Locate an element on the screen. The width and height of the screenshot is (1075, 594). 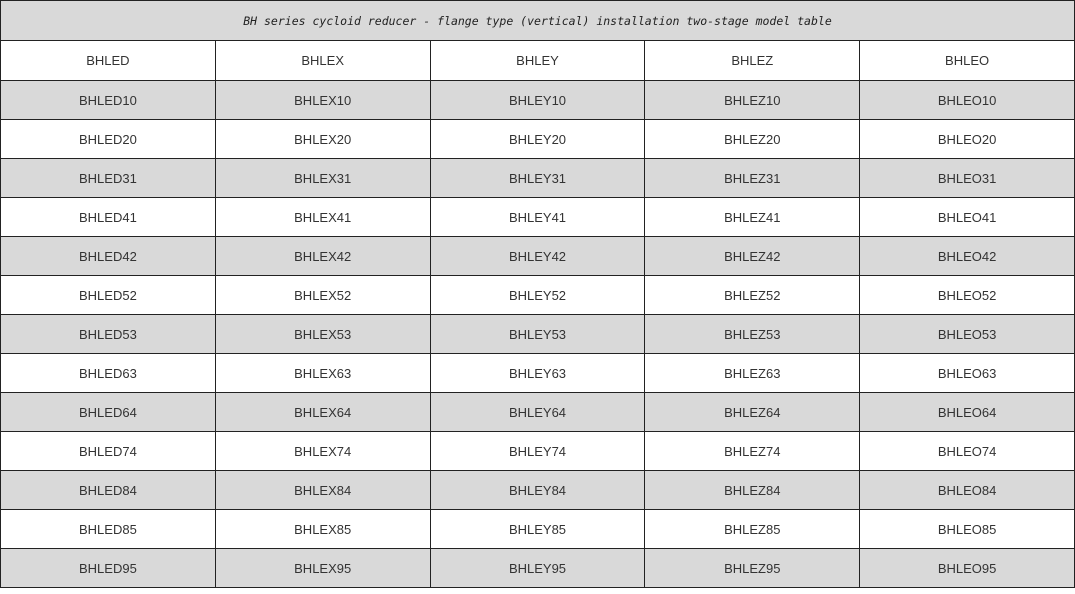
table-row: BHLED42 BHLEX42 BHLEY42 BHLEZ42 BHLEO42 is located at coordinates (537, 256).